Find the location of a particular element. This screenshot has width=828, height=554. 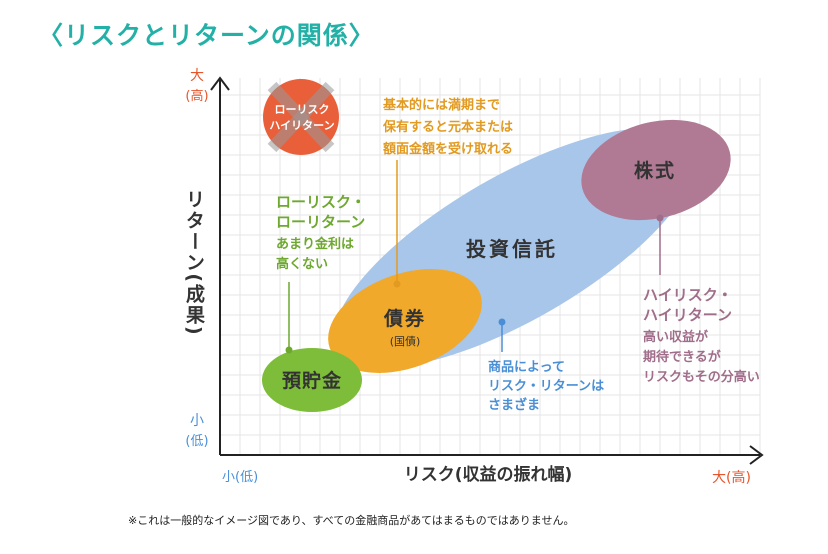

x-axis-title: リスク(収益の振れ幅) is located at coordinates (488, 474).